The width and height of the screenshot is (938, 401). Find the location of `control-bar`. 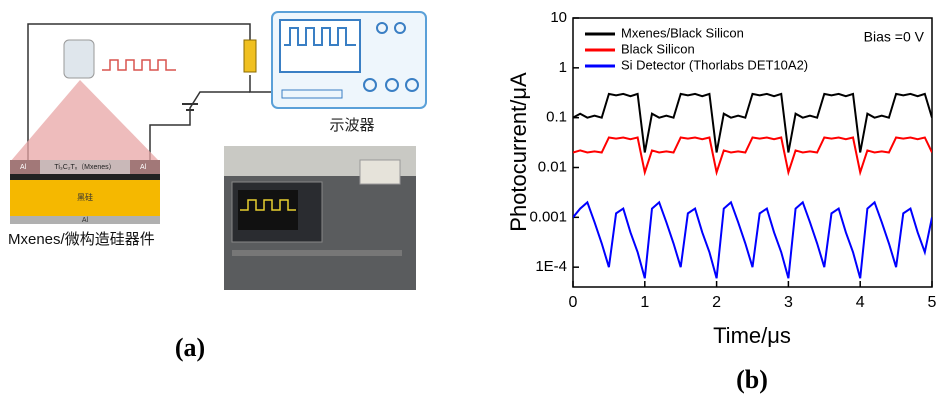

control-bar is located at coordinates (312, 94).